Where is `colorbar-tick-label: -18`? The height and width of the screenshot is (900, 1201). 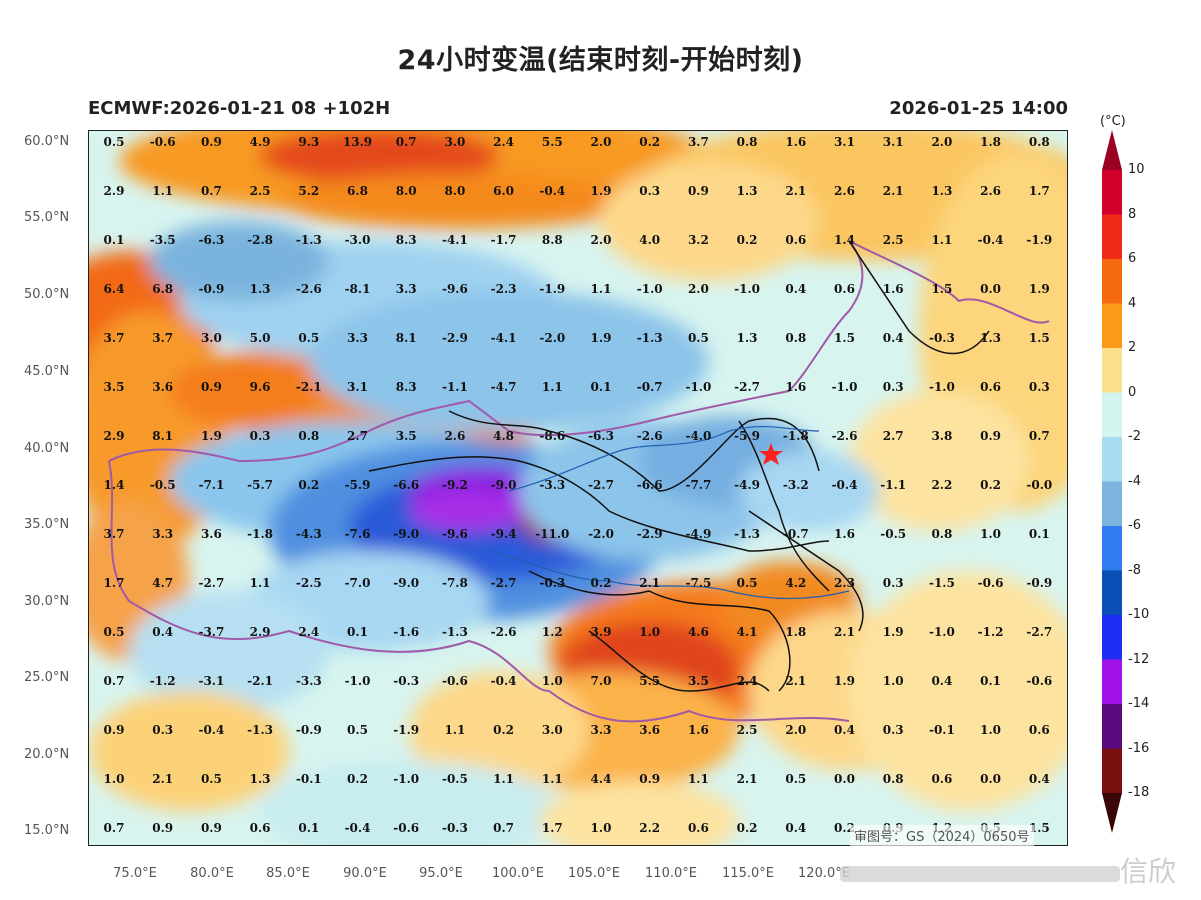
colorbar-tick-label: -18 is located at coordinates (1139, 792).